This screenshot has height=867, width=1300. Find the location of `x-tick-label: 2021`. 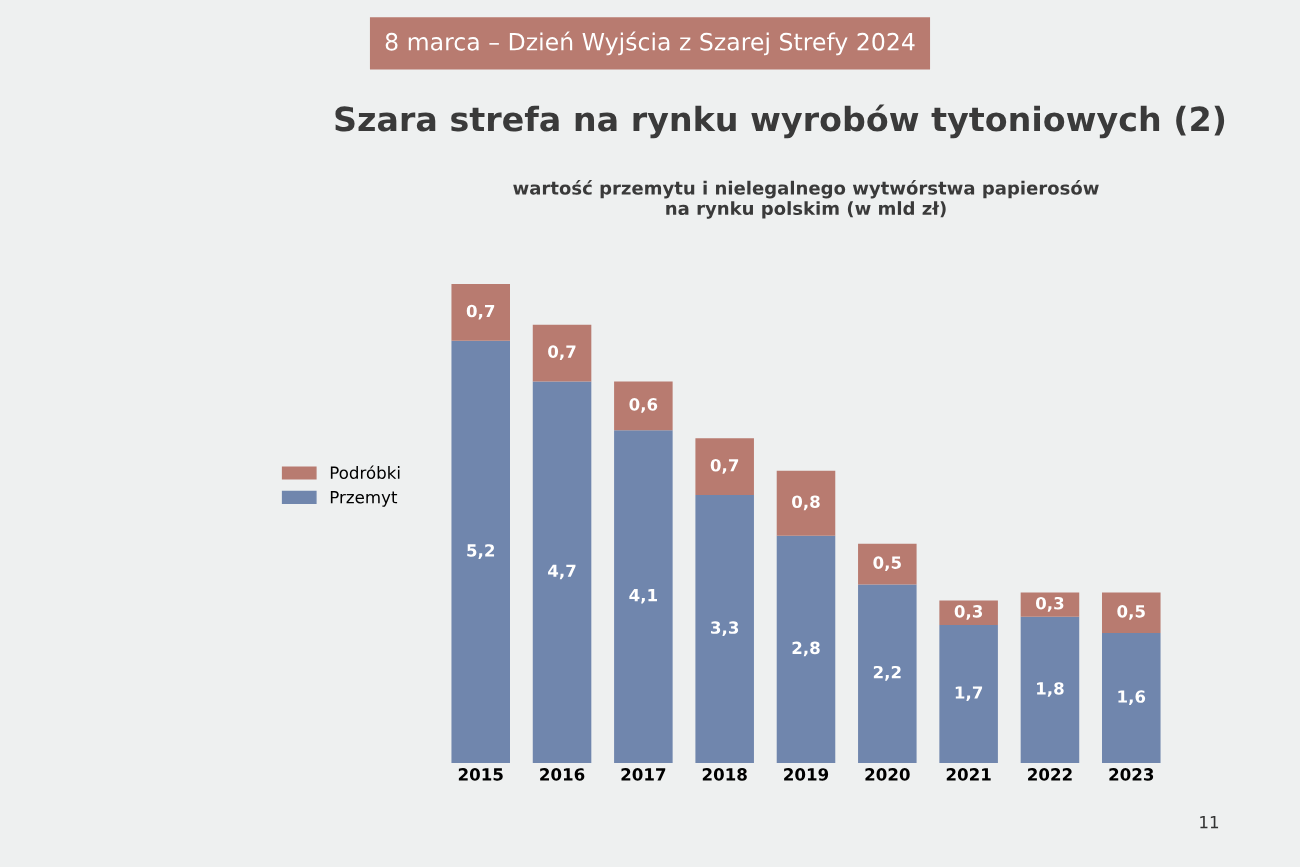

x-tick-label: 2021 is located at coordinates (968, 774).